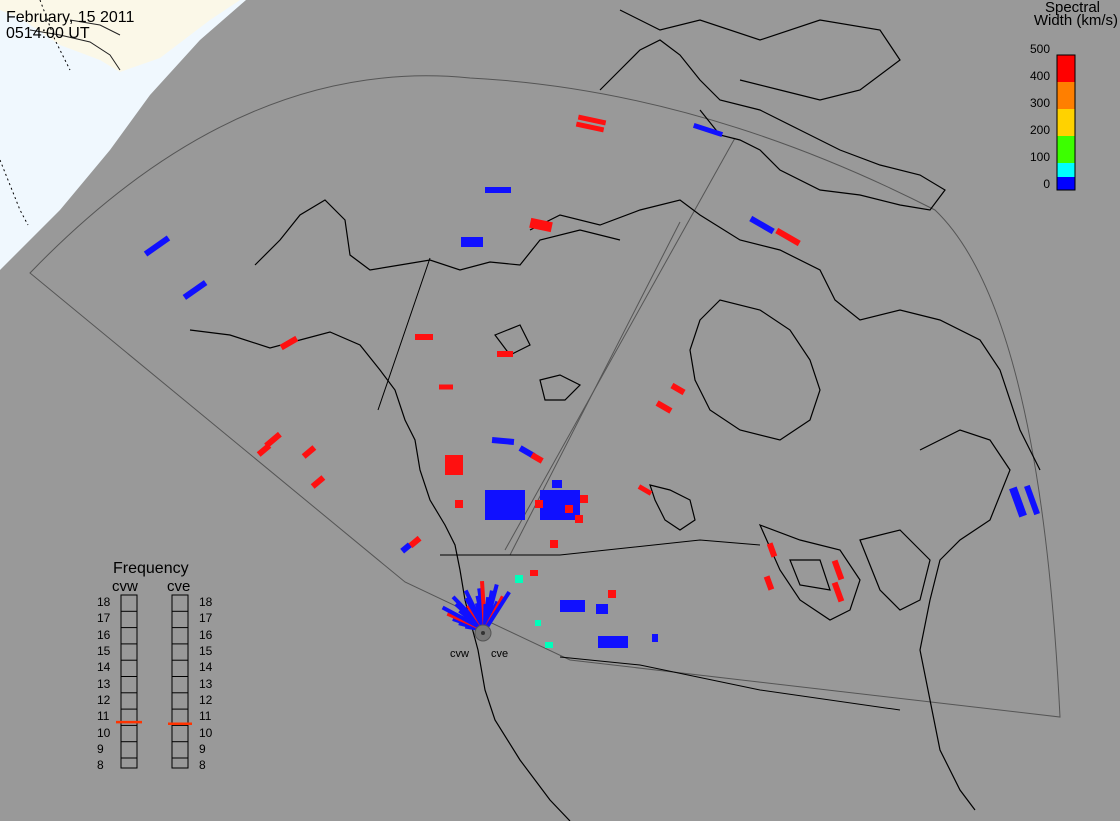 Image resolution: width=1120 pixels, height=821 pixels. I want to click on cve-label: cve, so click(179, 586).